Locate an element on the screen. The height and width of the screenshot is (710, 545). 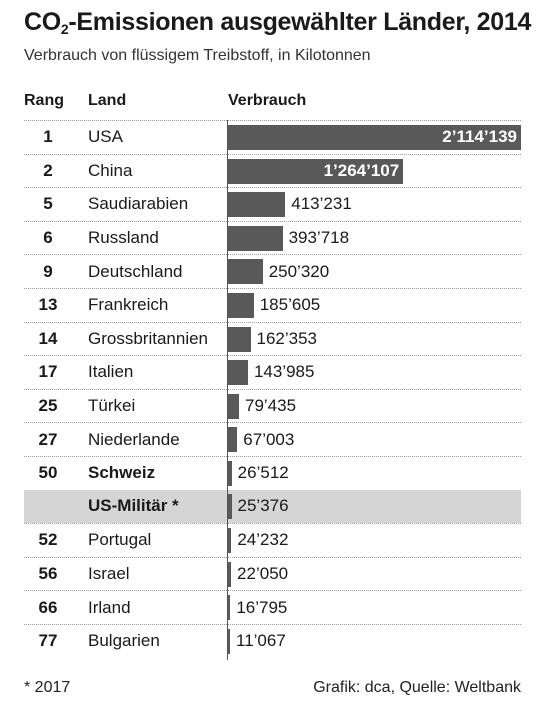
country-label: Niederlande is located at coordinates (134, 439).